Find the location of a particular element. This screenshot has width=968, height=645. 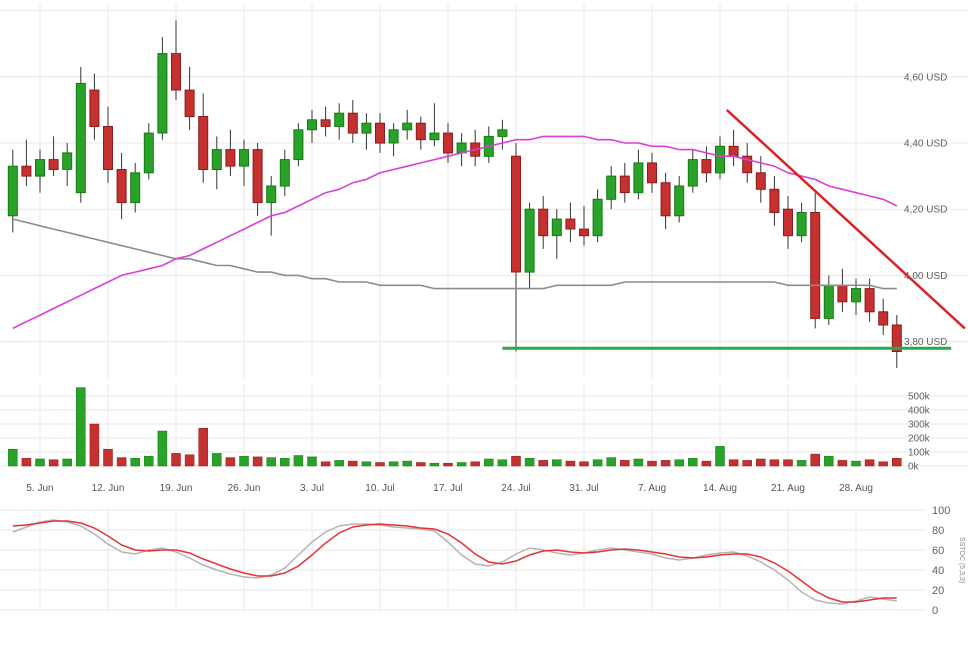

stoch-axis-label: 60 is located at coordinates (938, 551).